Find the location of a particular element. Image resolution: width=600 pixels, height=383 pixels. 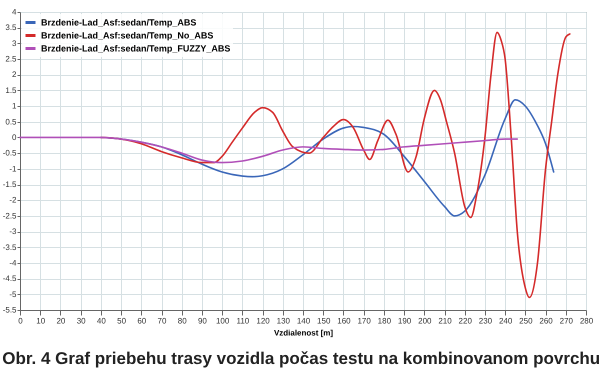

text: Obr. 4 Graf priebehu trasy vozidla počas testu na kombinovanom povrchu is located at coordinates (301, 358).